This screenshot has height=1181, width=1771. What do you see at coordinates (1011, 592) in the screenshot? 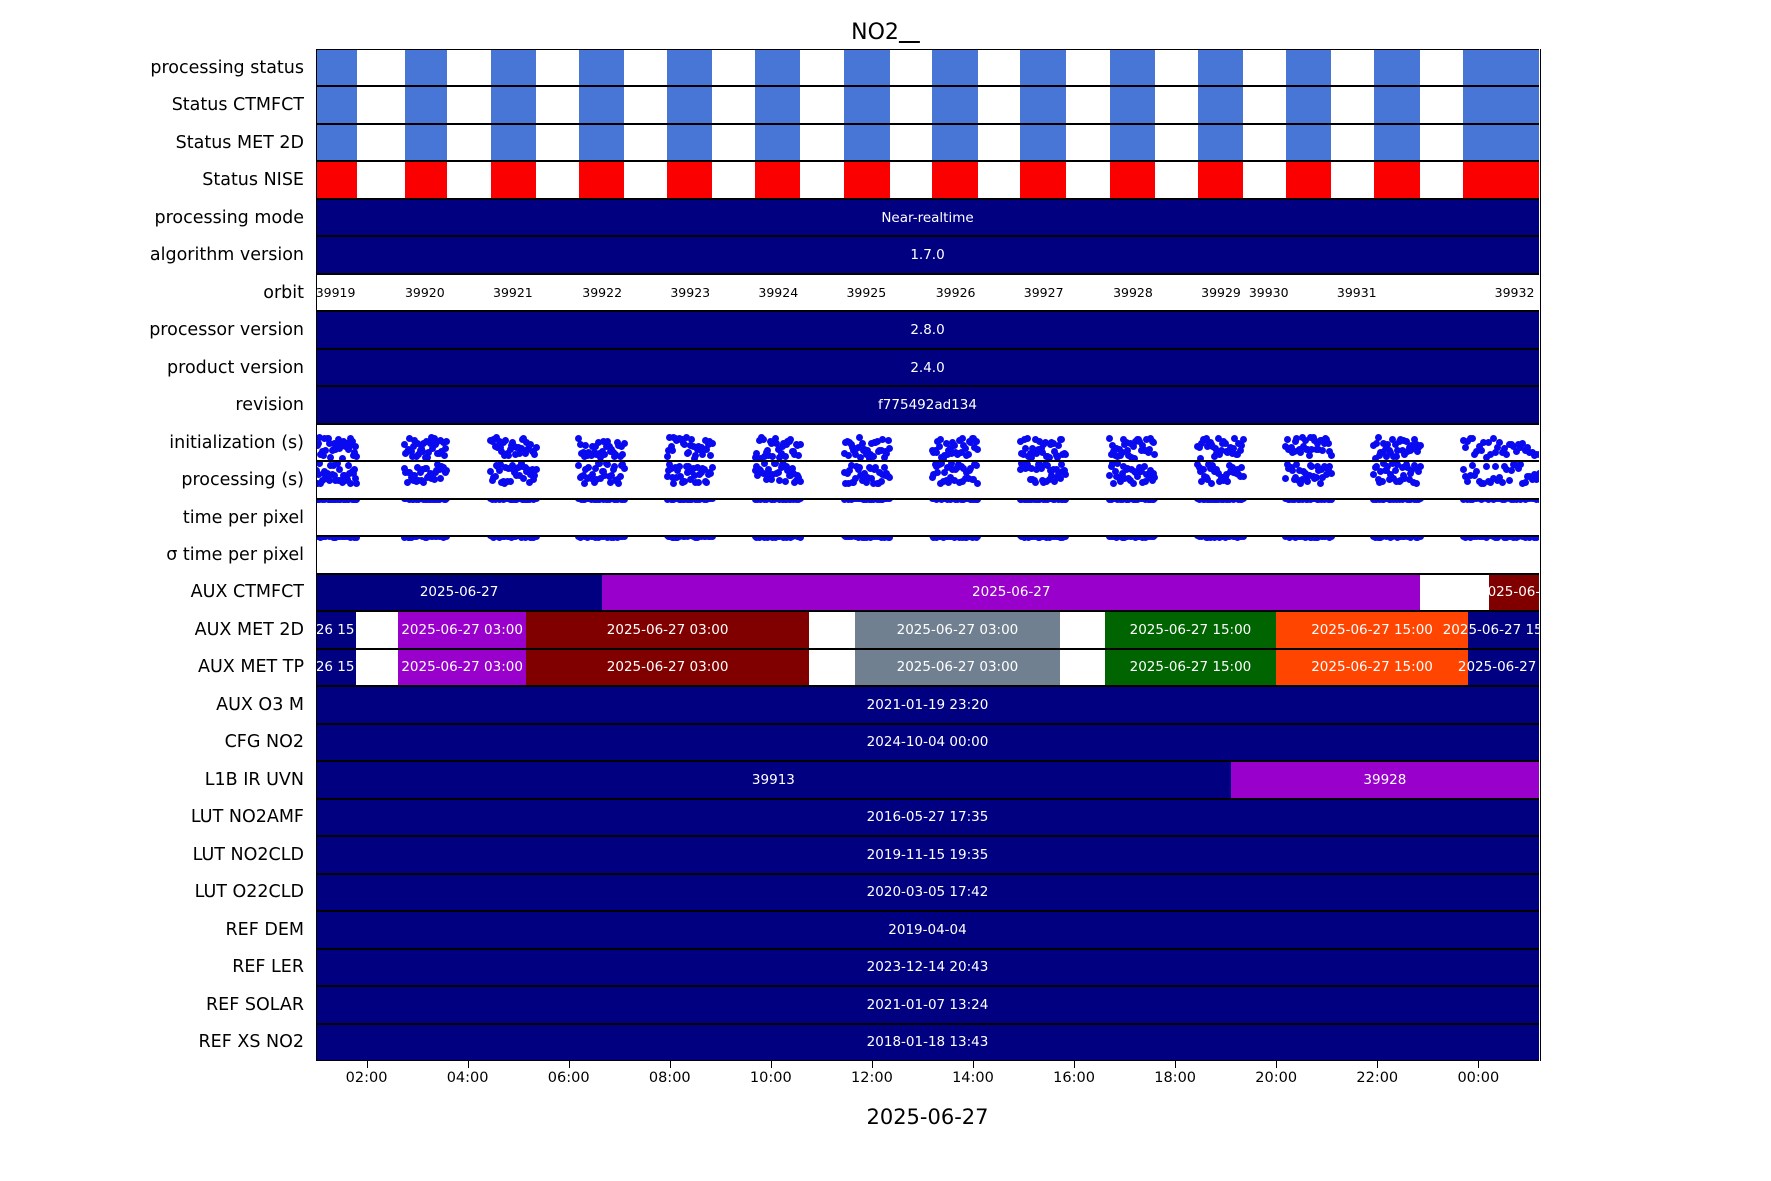
I see `timeline-segment: 2025-06-27` at bounding box center [1011, 592].